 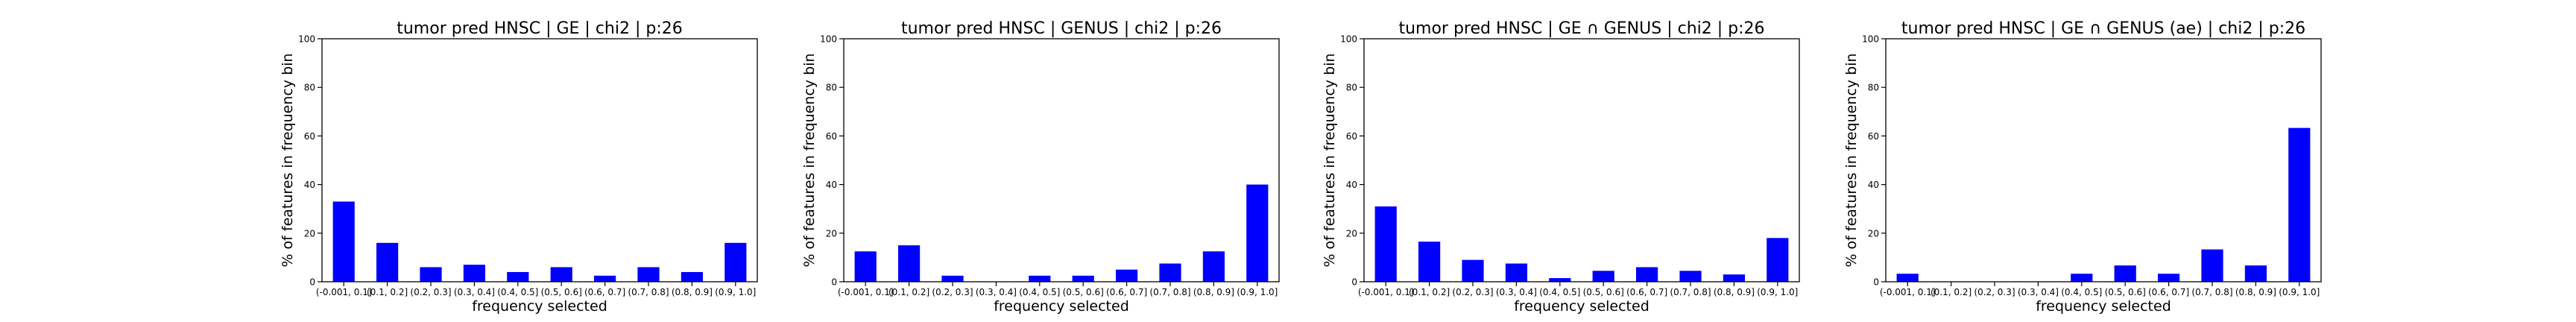 What do you see at coordinates (540, 28) in the screenshot?
I see `chart-title: tumor pred HNSC | GE | chi2 | p:26` at bounding box center [540, 28].